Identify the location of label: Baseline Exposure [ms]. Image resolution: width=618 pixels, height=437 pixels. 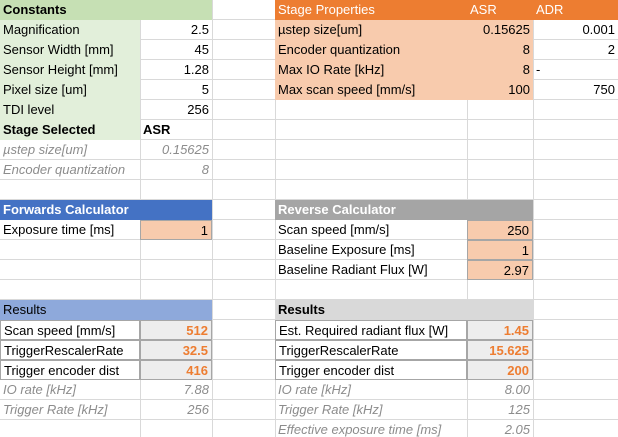
(346, 249).